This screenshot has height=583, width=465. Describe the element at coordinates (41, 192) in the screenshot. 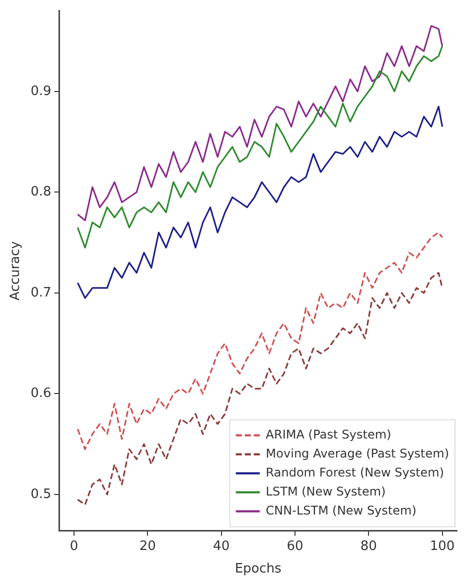

I see `y-tick-label: 0.8` at that location.